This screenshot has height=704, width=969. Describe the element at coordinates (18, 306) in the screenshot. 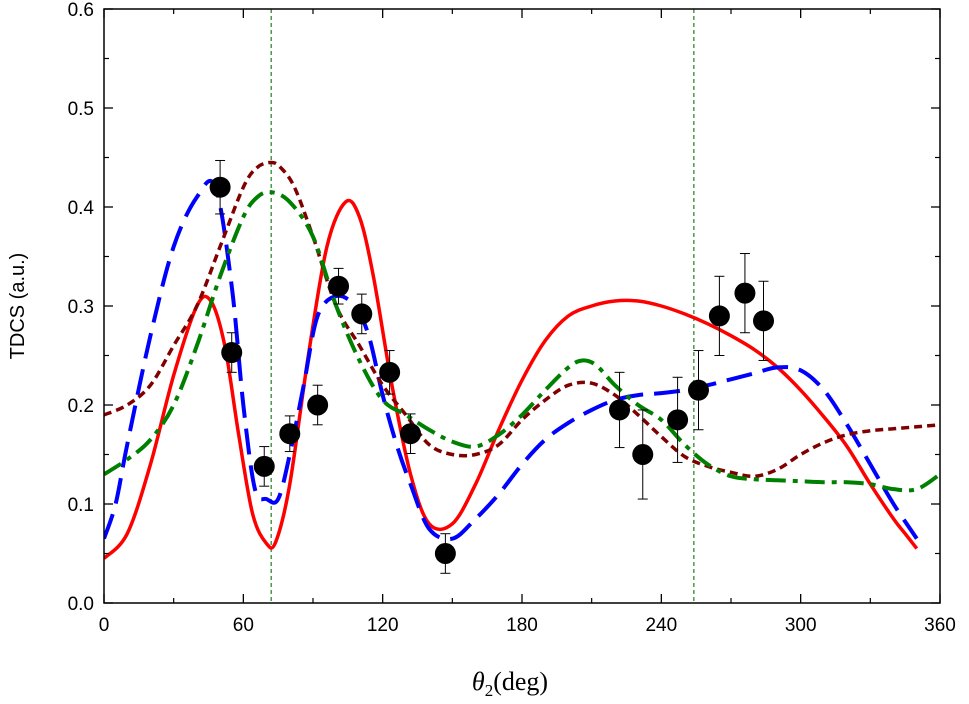

I see `y-axis-title: TDCS (a.u.)` at that location.